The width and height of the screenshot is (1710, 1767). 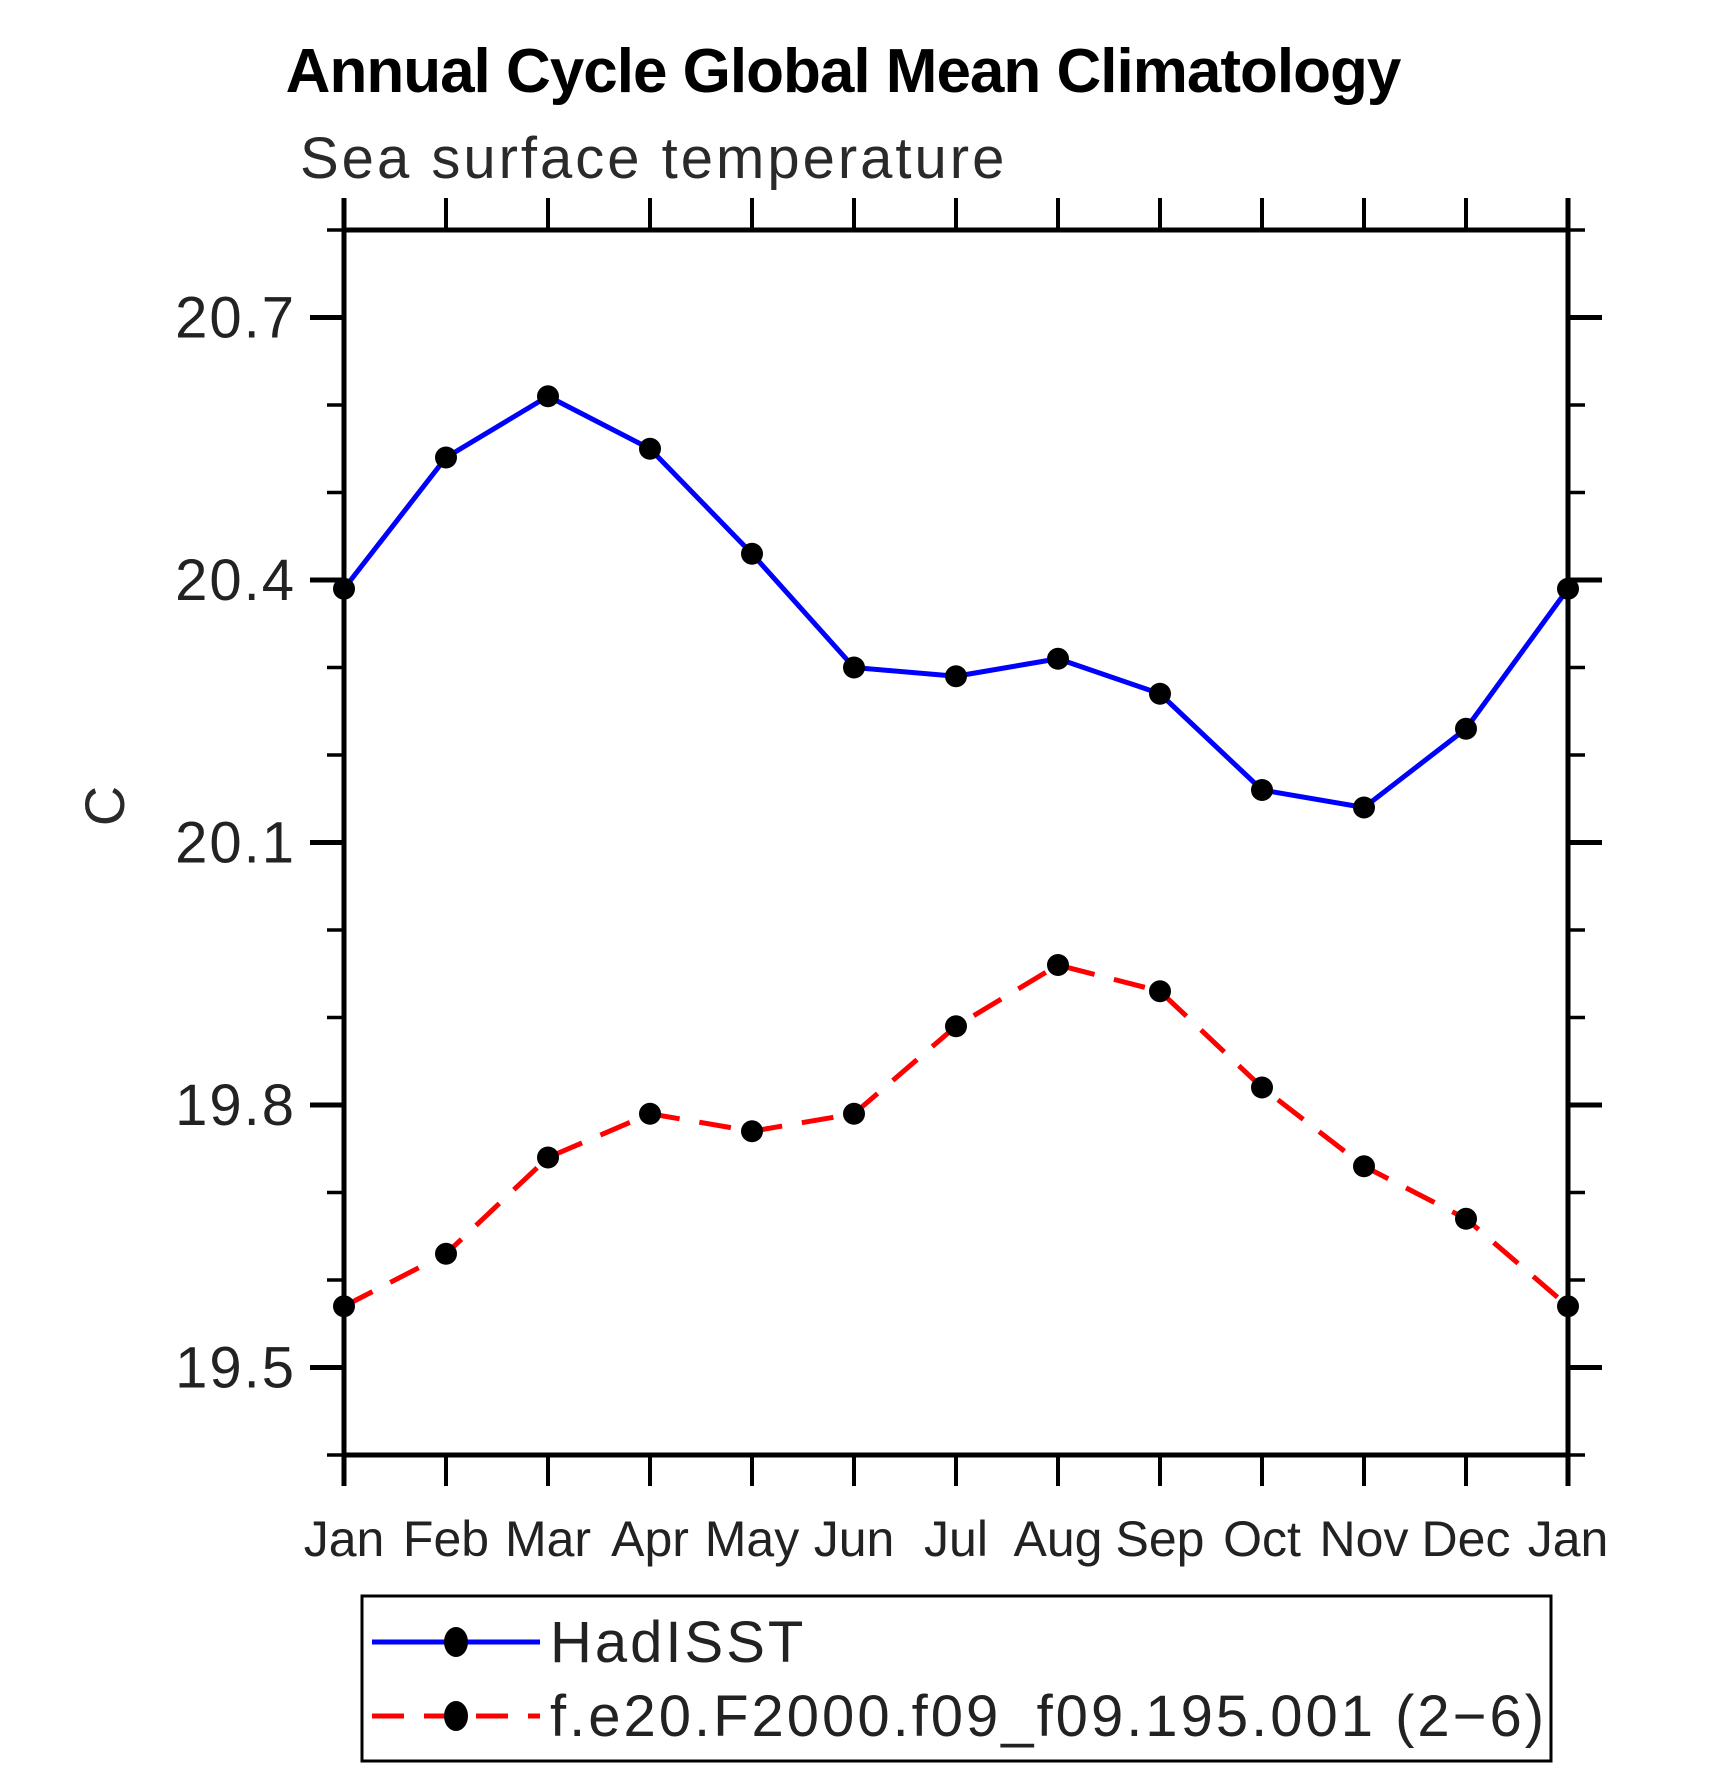 What do you see at coordinates (1160, 1539) in the screenshot?
I see `x-tick-label: Sep` at bounding box center [1160, 1539].